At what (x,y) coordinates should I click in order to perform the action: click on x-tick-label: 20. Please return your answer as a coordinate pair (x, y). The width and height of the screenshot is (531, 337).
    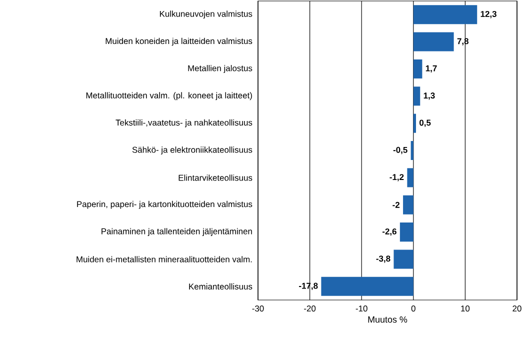
    Looking at the image, I should click on (517, 309).